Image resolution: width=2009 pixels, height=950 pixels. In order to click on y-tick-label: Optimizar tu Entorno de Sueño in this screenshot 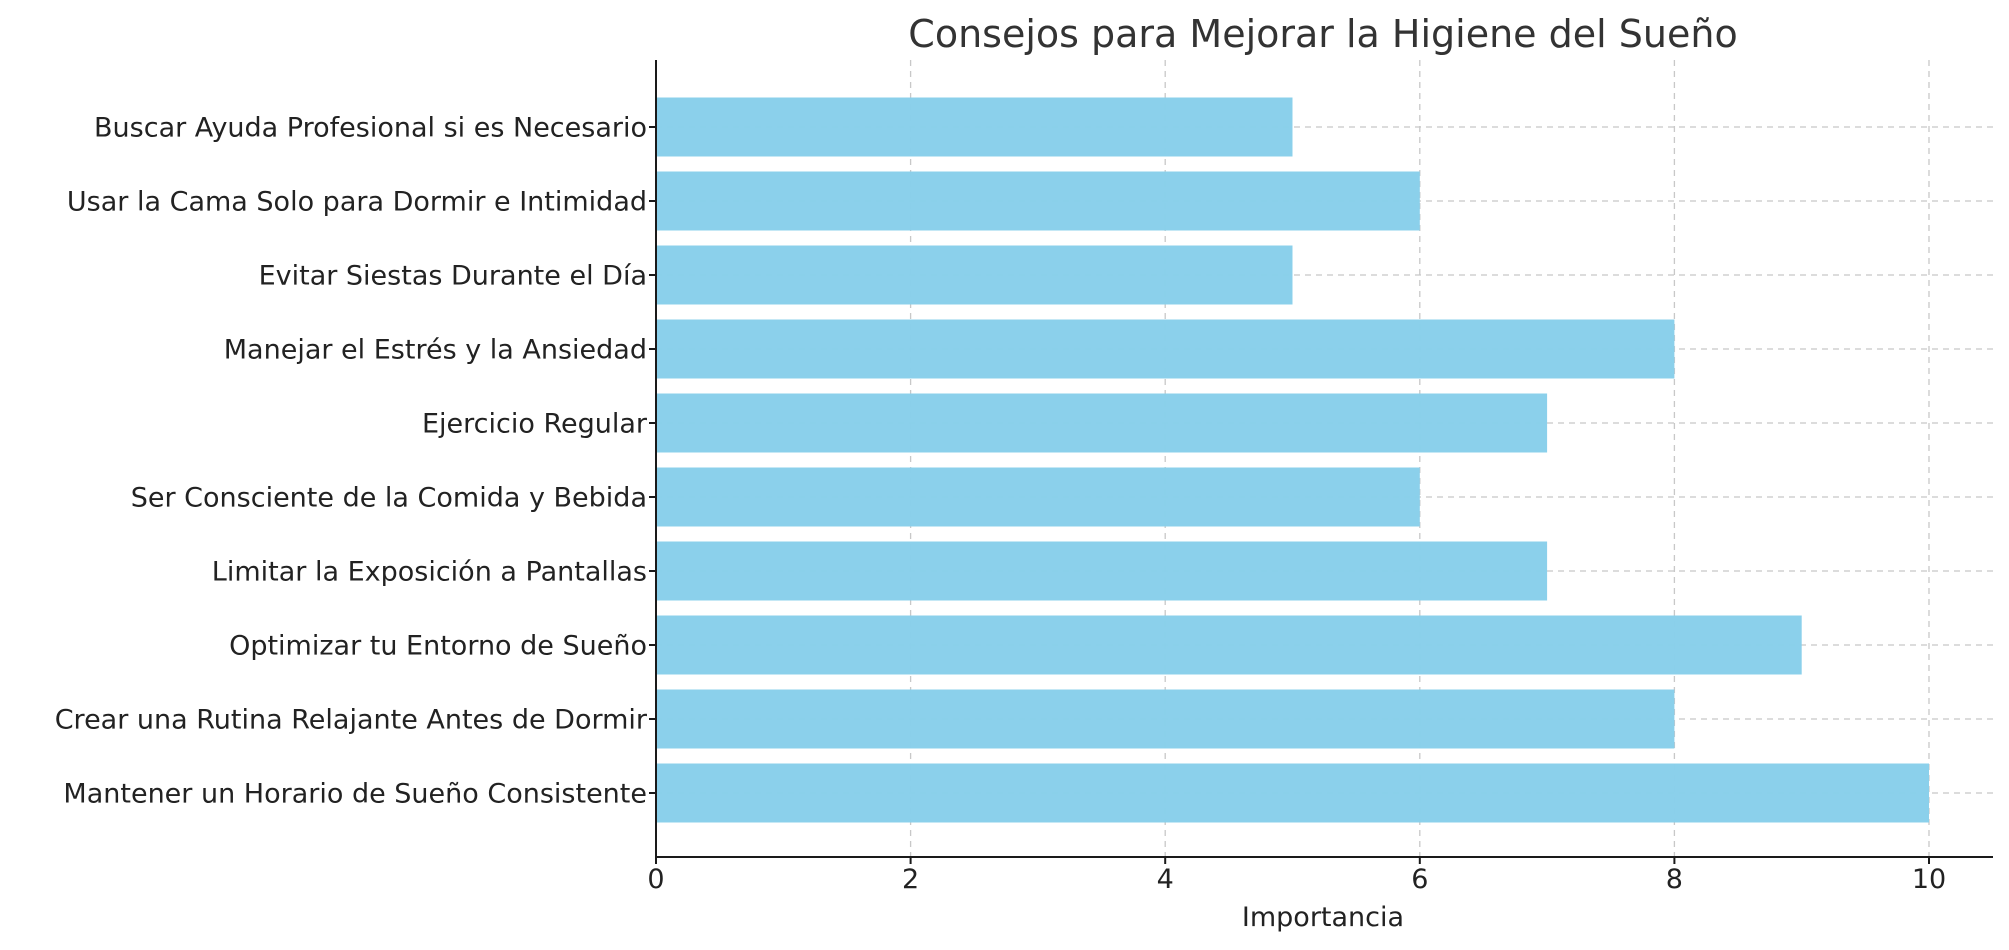, I will do `click(438, 646)`.